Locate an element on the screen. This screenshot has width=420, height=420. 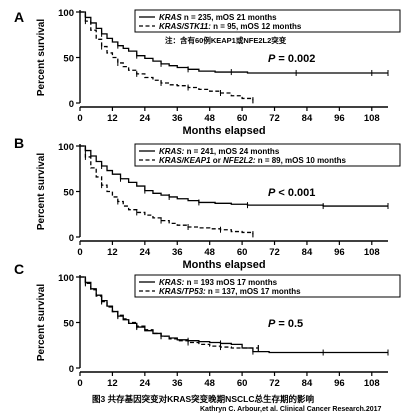
legend-entry: KRAS: n = 241, mOS 24 months is located at coordinates (219, 151).